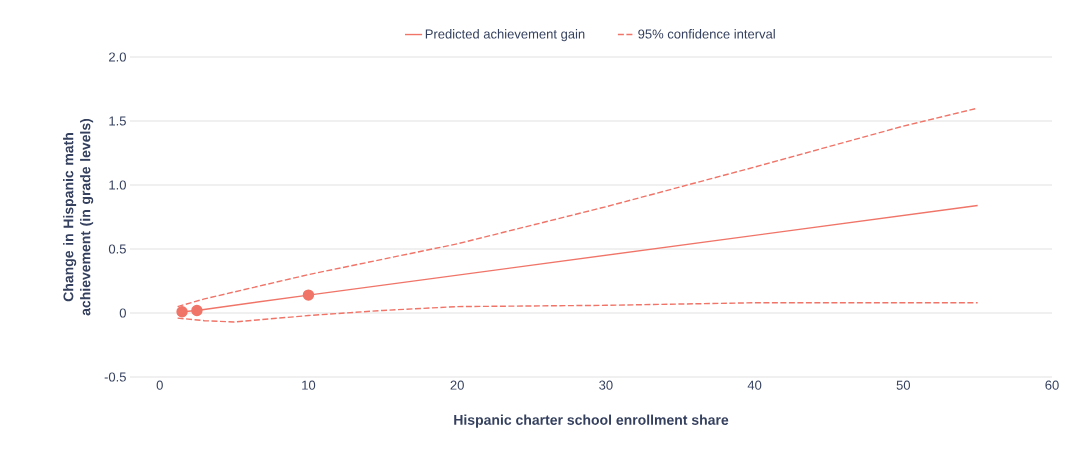 This screenshot has height=455, width=1065. I want to click on y-tick-label: 1.5, so click(117, 121).